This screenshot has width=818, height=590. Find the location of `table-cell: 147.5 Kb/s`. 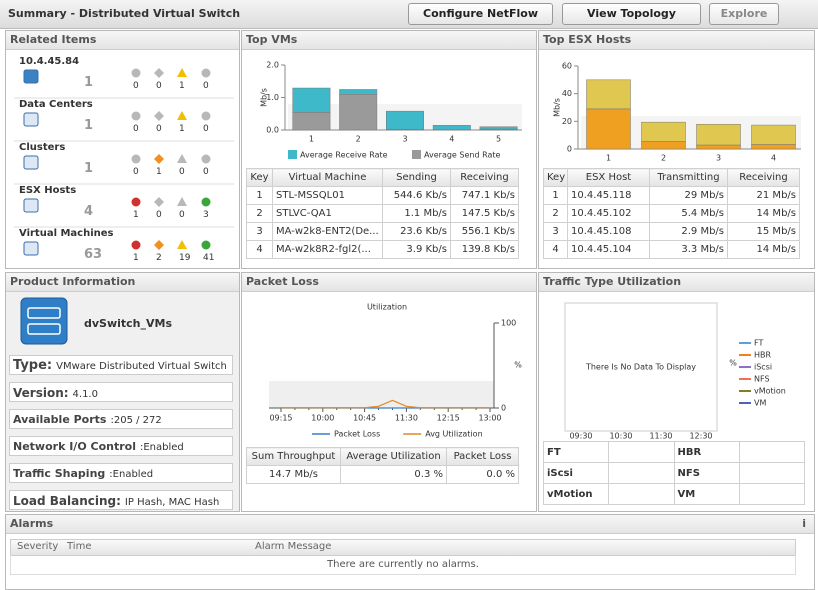

table-cell: 147.5 Kb/s is located at coordinates (484, 213).